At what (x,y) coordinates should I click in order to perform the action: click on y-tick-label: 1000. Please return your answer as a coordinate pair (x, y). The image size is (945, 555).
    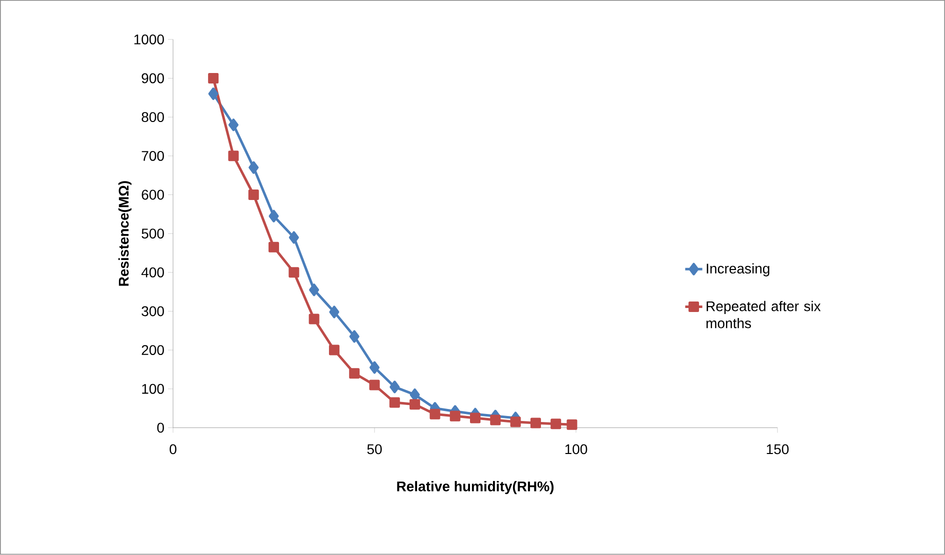
    Looking at the image, I should click on (149, 39).